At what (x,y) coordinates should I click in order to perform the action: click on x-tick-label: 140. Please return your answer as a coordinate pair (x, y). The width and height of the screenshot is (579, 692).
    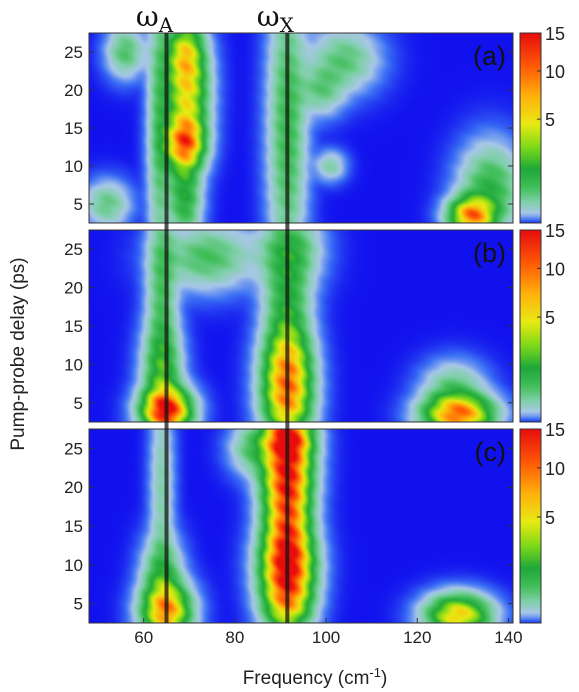
    Looking at the image, I should click on (508, 637).